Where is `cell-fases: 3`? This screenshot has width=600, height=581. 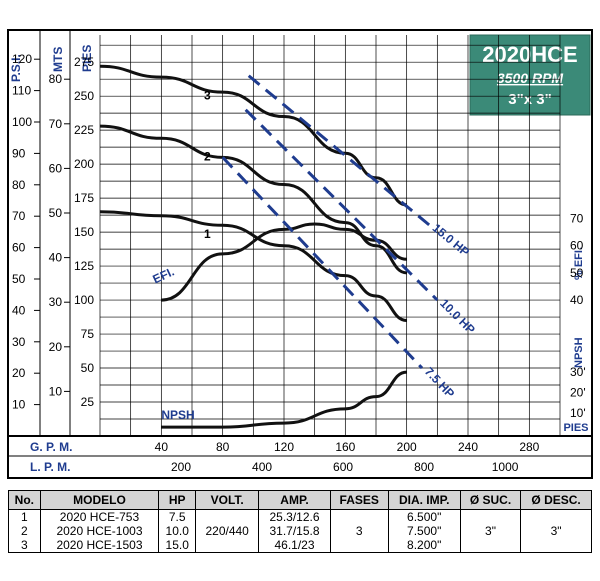
cell-fases: 3 is located at coordinates (359, 531).